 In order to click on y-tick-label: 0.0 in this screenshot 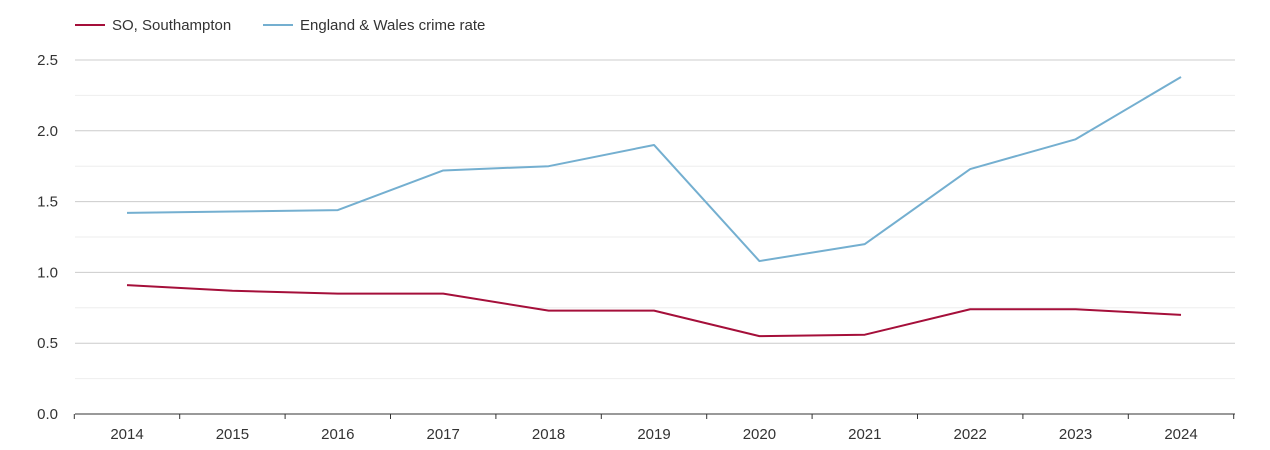, I will do `click(47, 414)`.